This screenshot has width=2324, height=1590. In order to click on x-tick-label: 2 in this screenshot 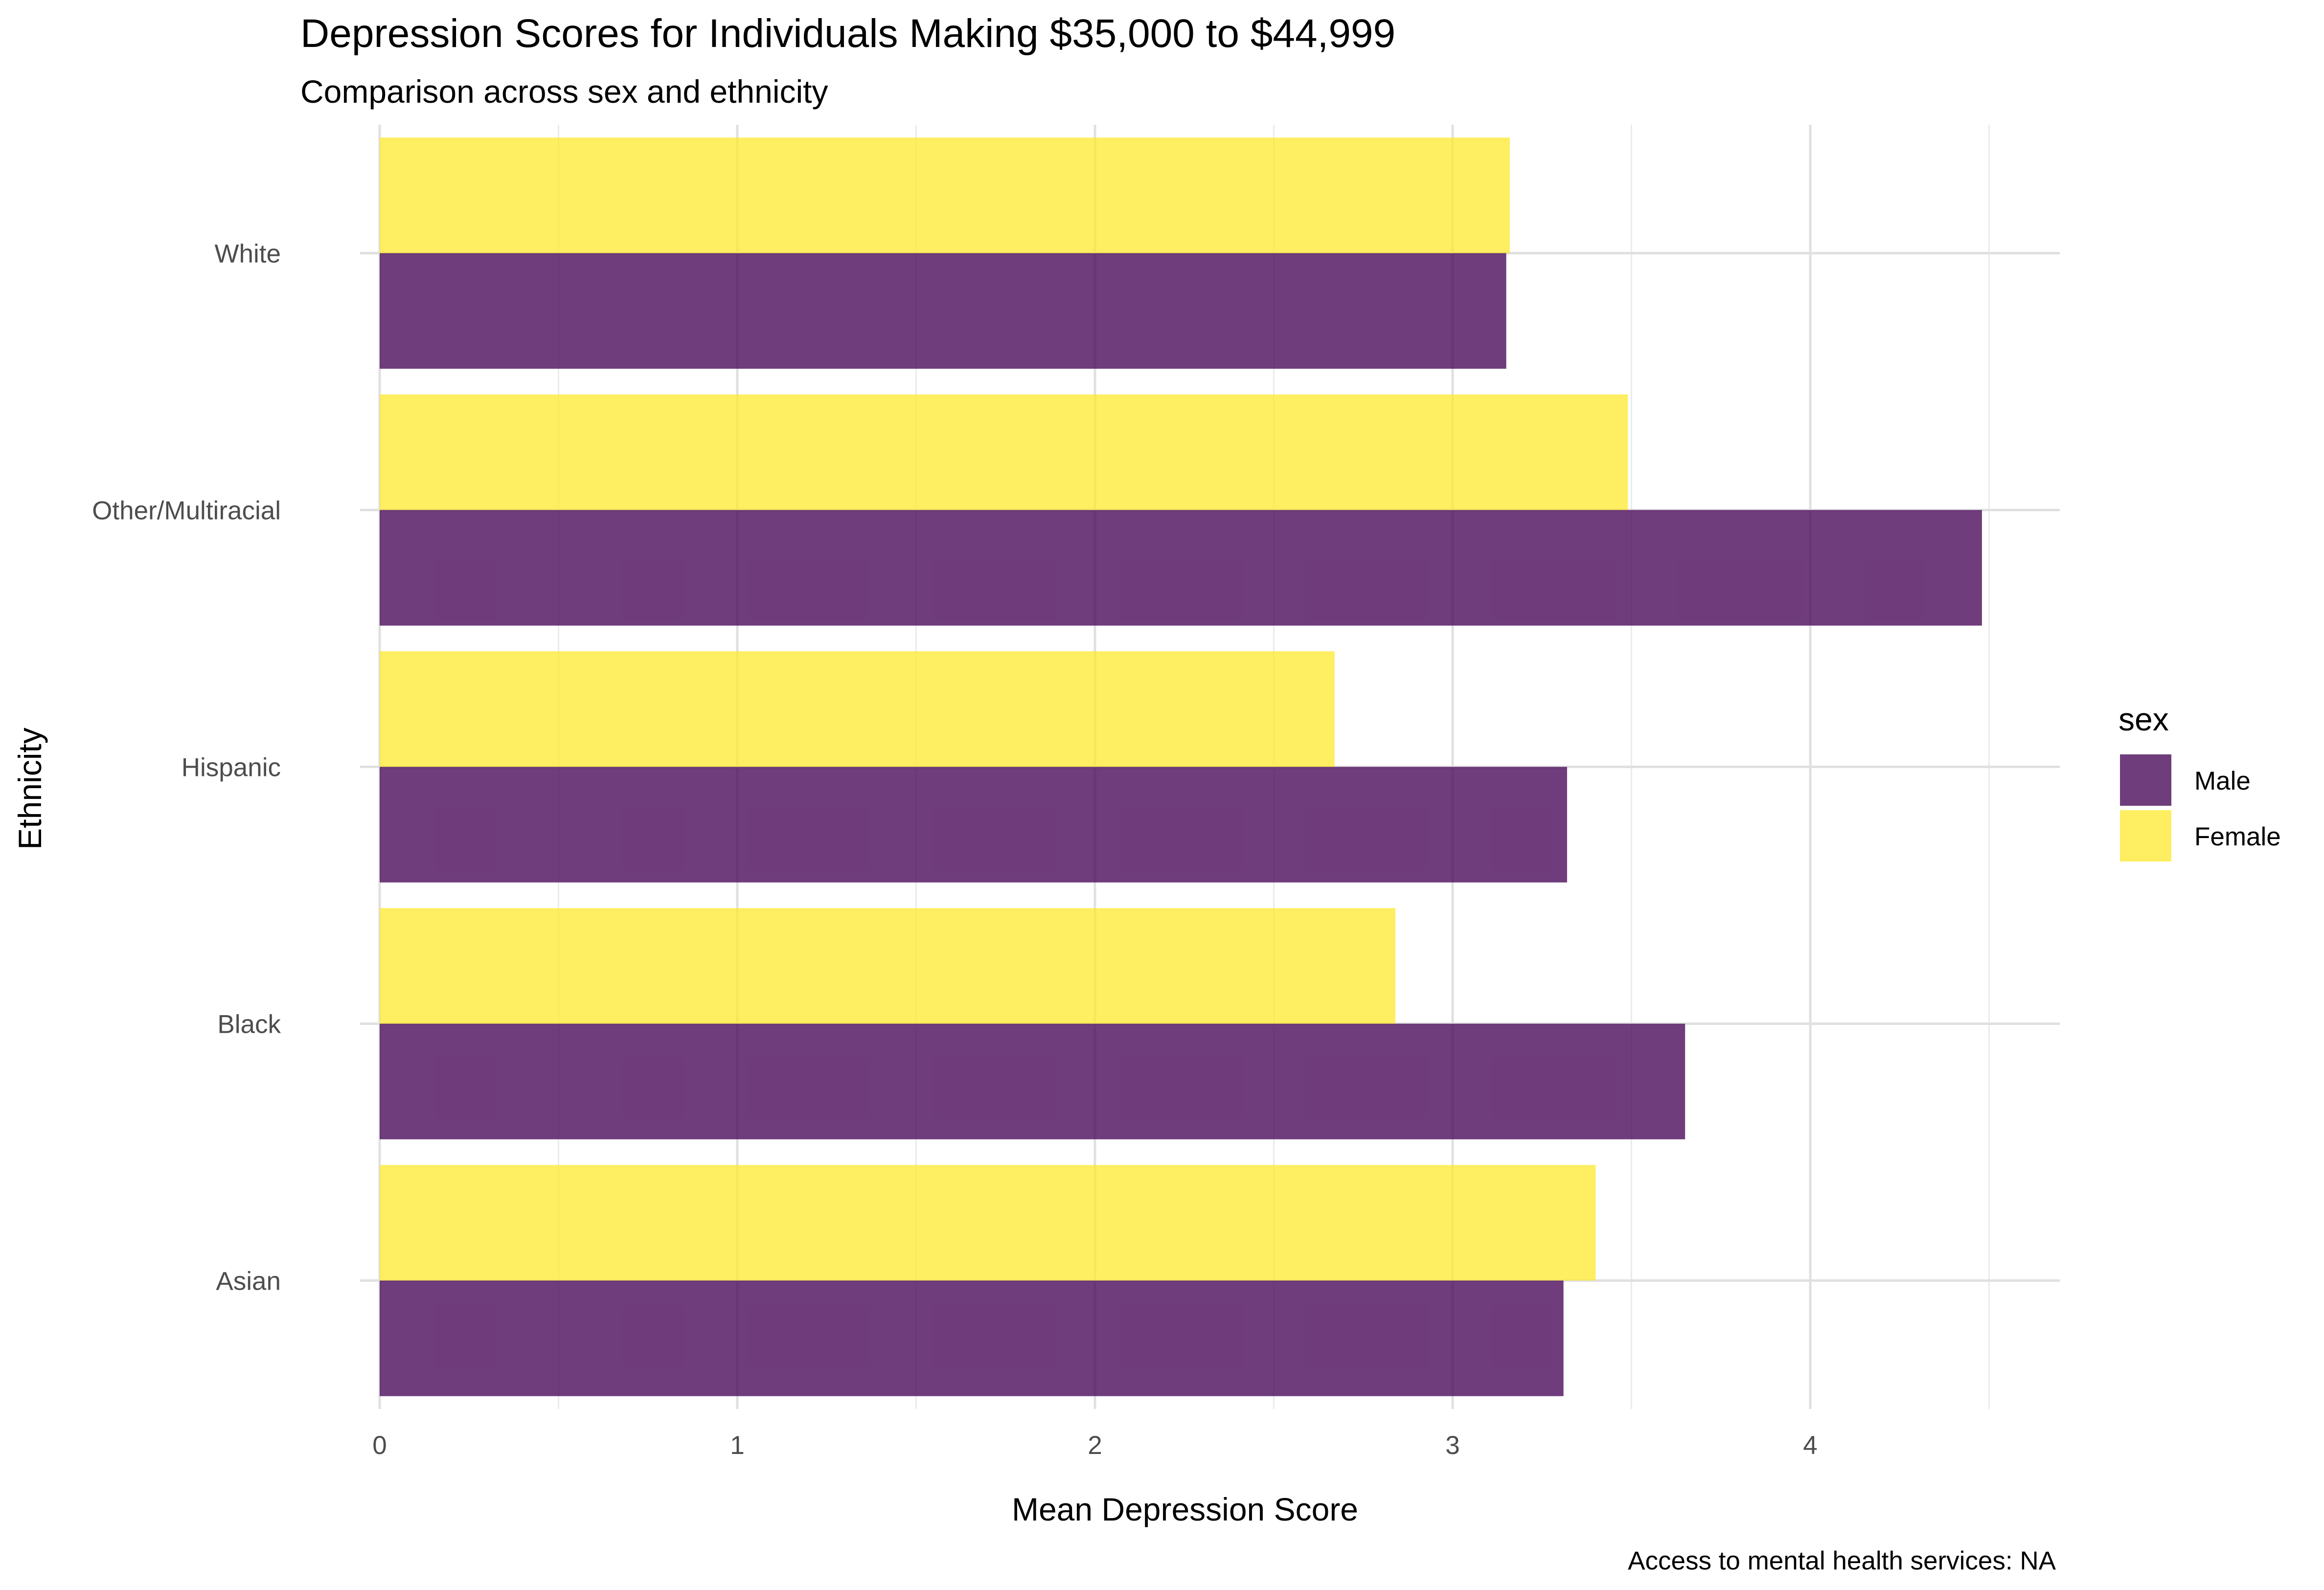, I will do `click(1095, 1445)`.